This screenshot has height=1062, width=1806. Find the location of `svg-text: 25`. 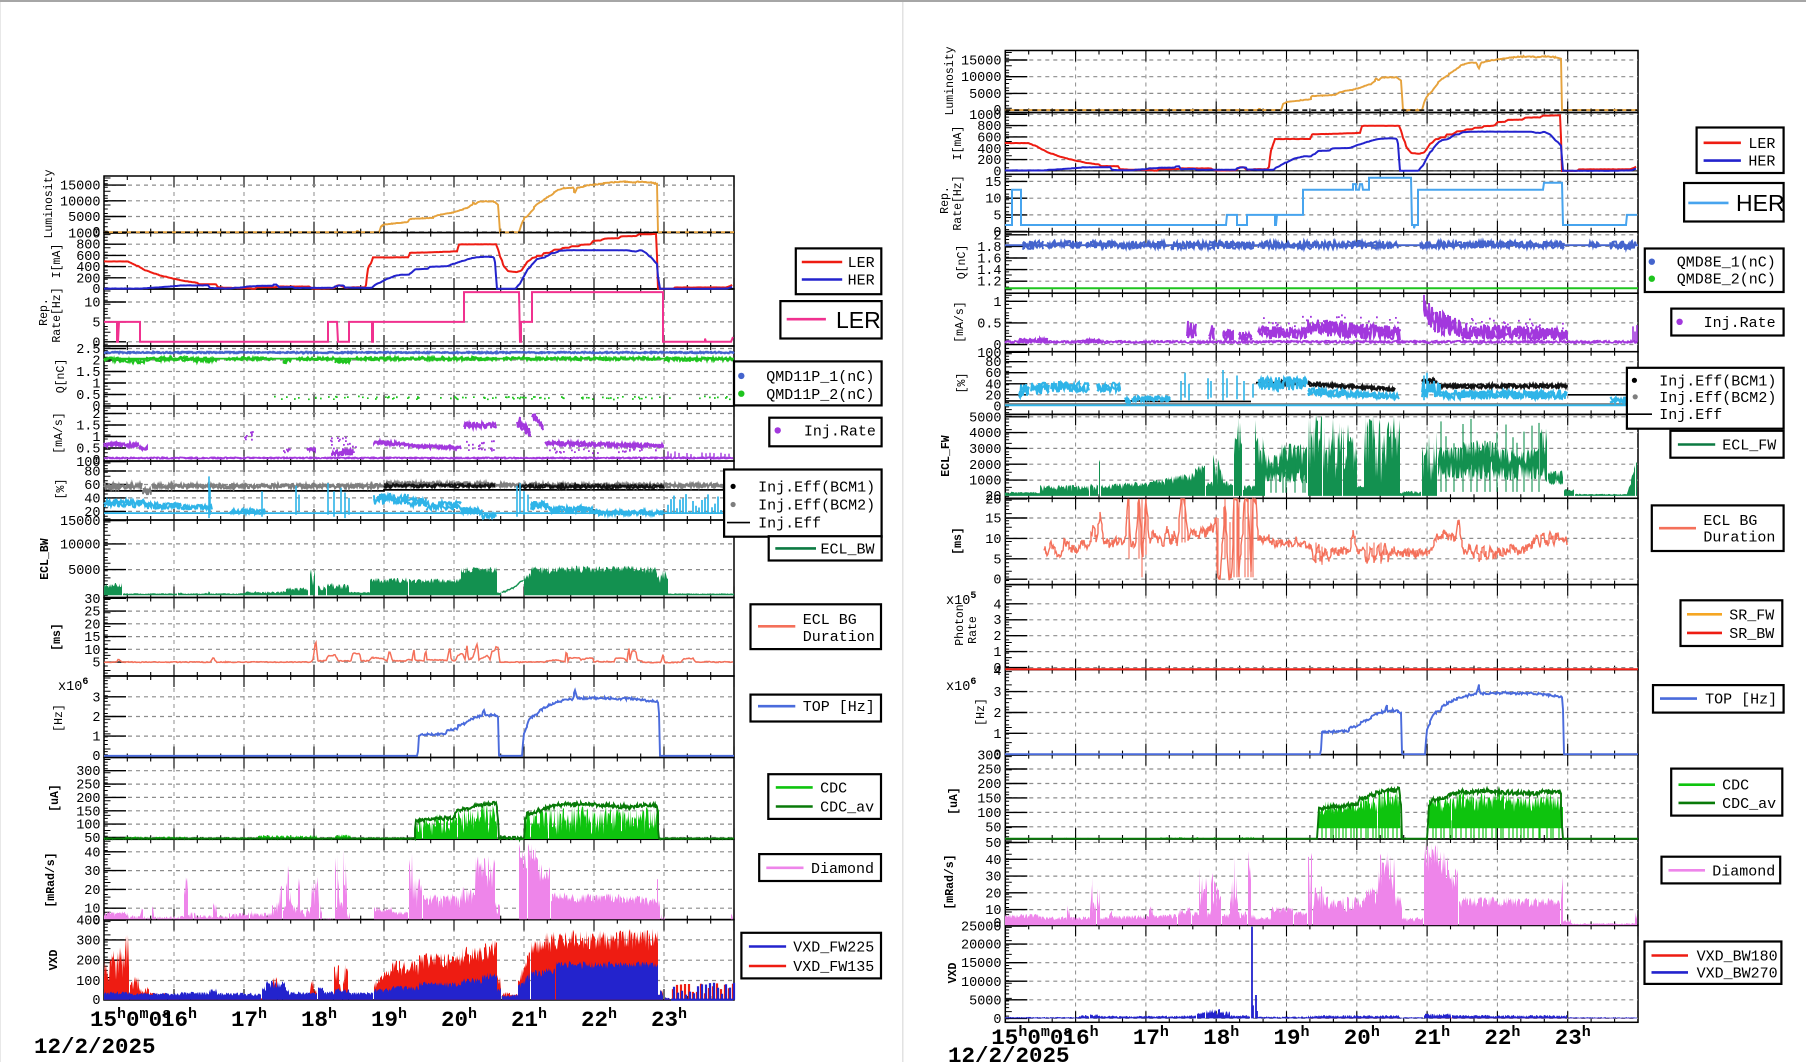

svg-text: 25 is located at coordinates (92, 613).